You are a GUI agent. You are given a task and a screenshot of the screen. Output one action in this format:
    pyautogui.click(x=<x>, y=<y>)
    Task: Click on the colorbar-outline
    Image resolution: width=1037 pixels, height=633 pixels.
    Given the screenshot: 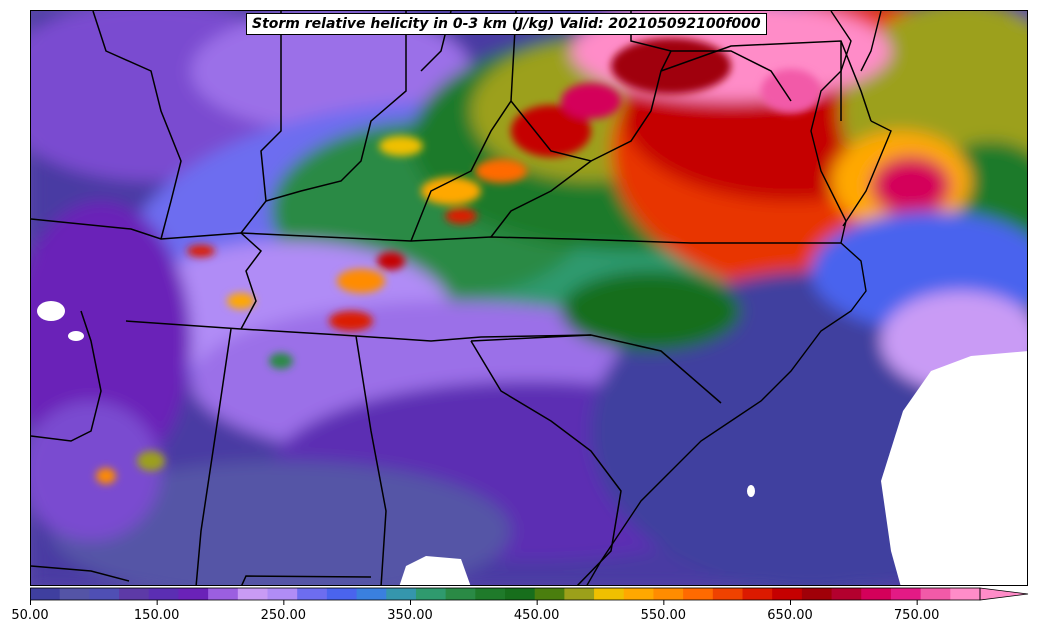 What is the action you would take?
    pyautogui.click(x=505, y=594)
    